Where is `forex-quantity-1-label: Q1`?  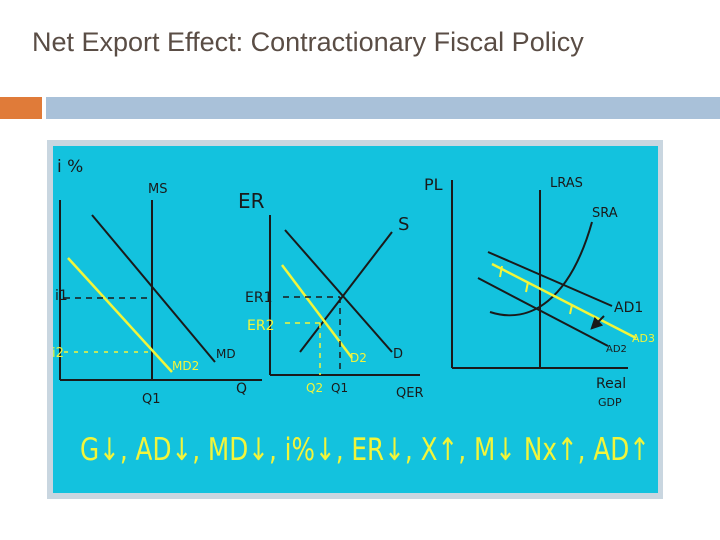 forex-quantity-1-label: Q1 is located at coordinates (339, 388).